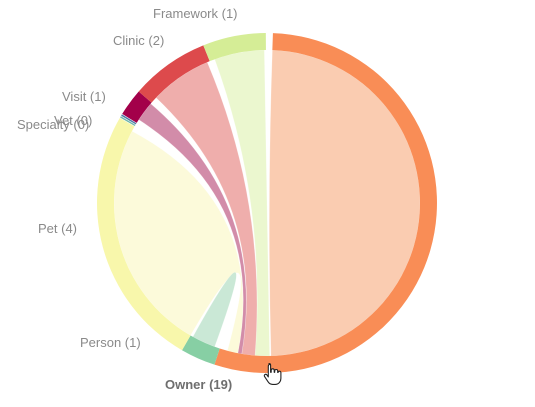  I want to click on group-label-pet: Pet (4), so click(57, 228).